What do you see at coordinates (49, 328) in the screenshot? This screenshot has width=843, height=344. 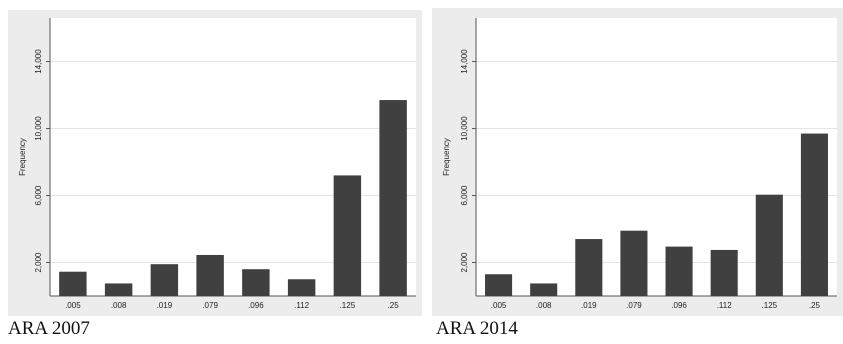 I see `caption-ara-2007: ARA 2007` at bounding box center [49, 328].